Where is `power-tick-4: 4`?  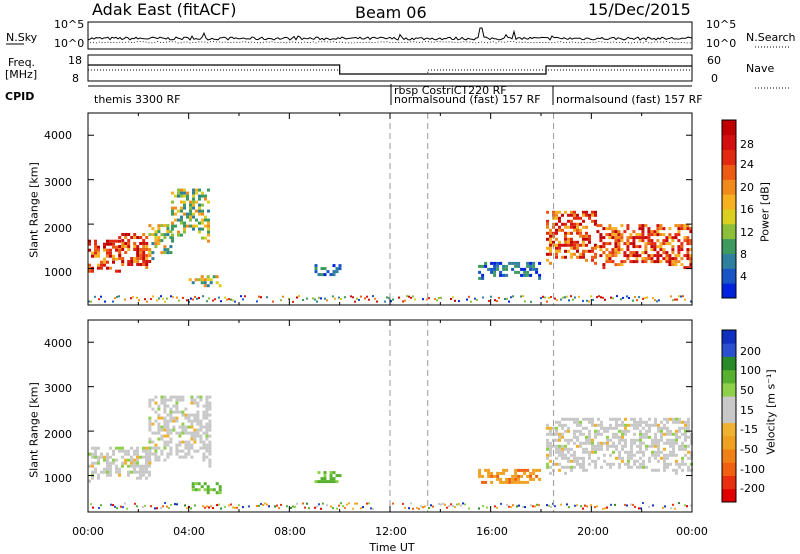 power-tick-4: 4 is located at coordinates (743, 276).